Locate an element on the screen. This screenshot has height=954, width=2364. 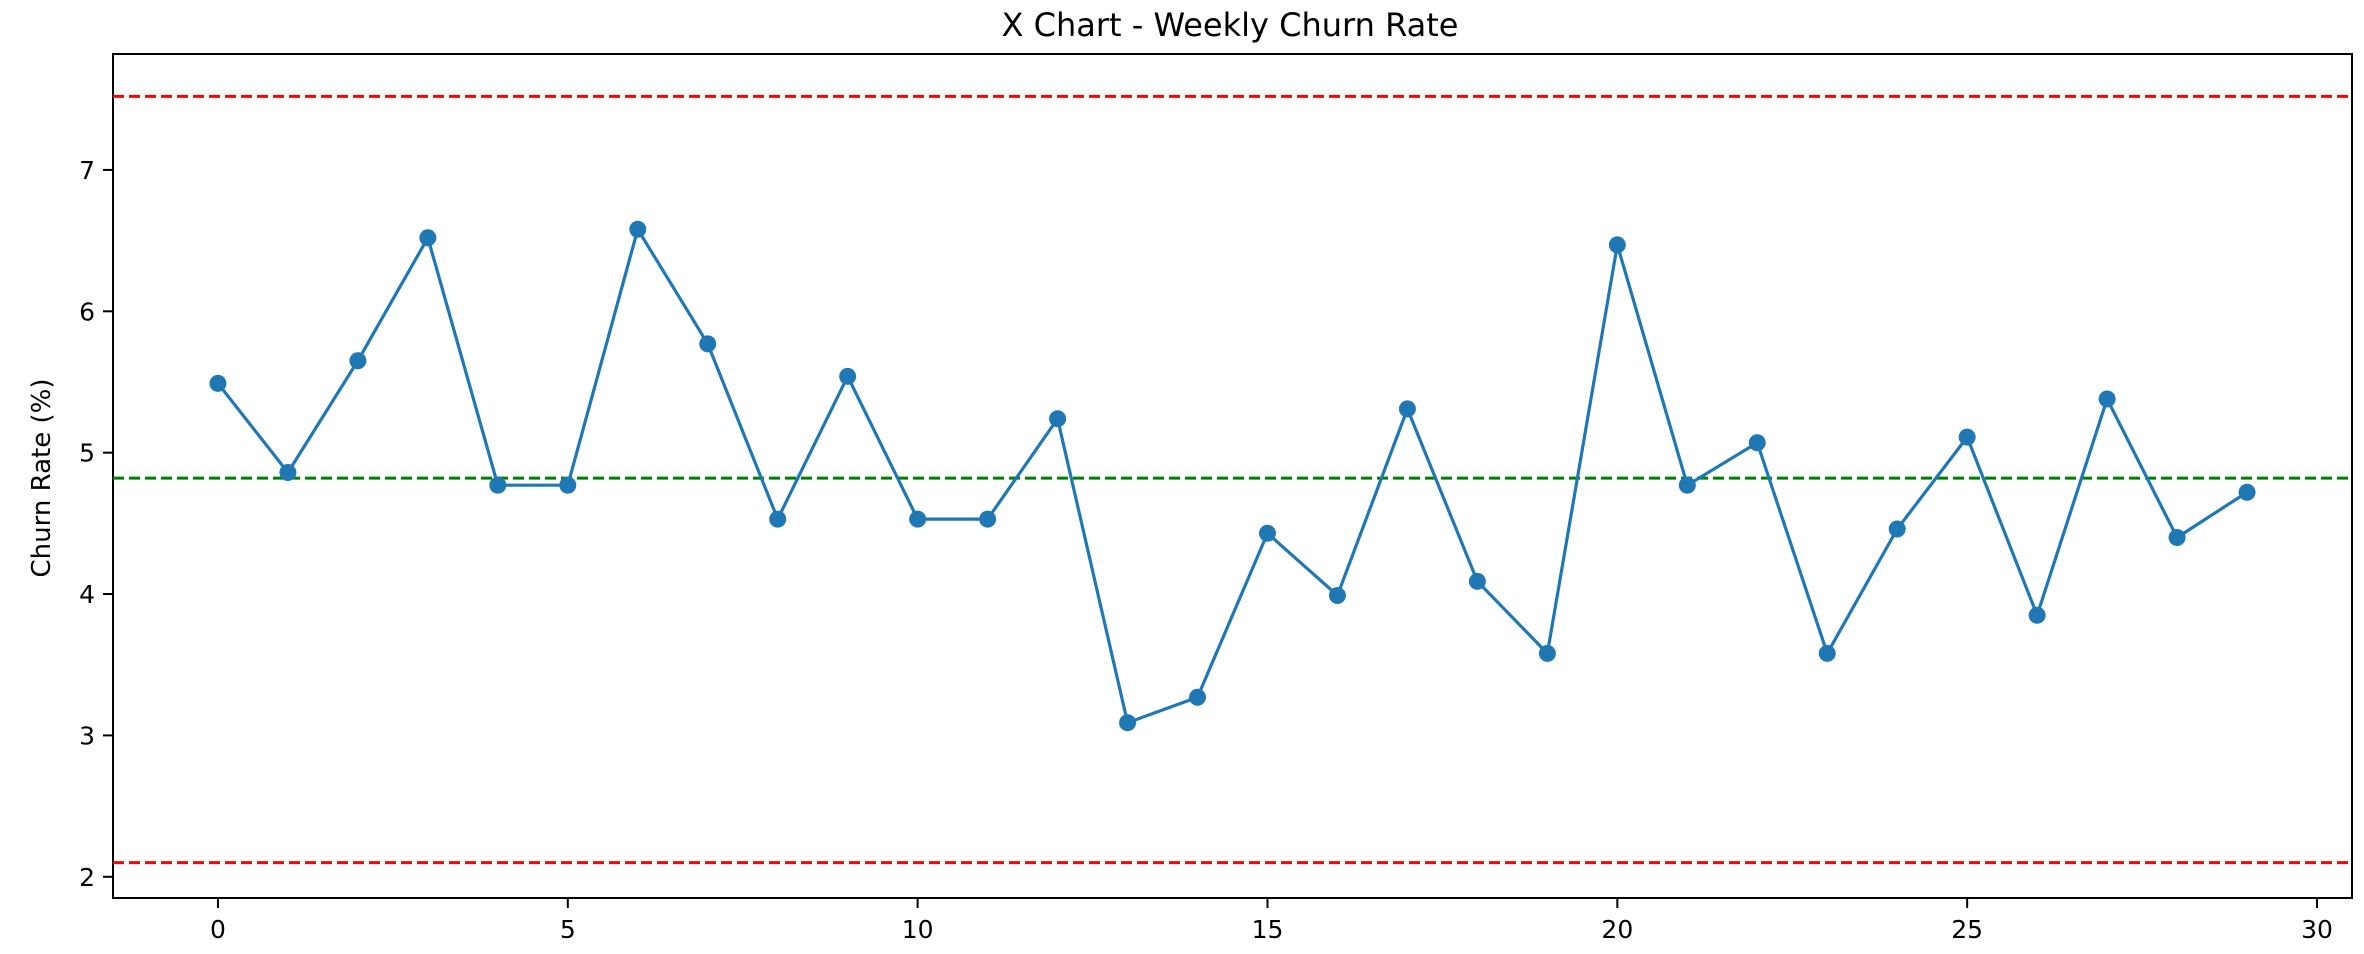
x-tick-label: 0 is located at coordinates (218, 929).